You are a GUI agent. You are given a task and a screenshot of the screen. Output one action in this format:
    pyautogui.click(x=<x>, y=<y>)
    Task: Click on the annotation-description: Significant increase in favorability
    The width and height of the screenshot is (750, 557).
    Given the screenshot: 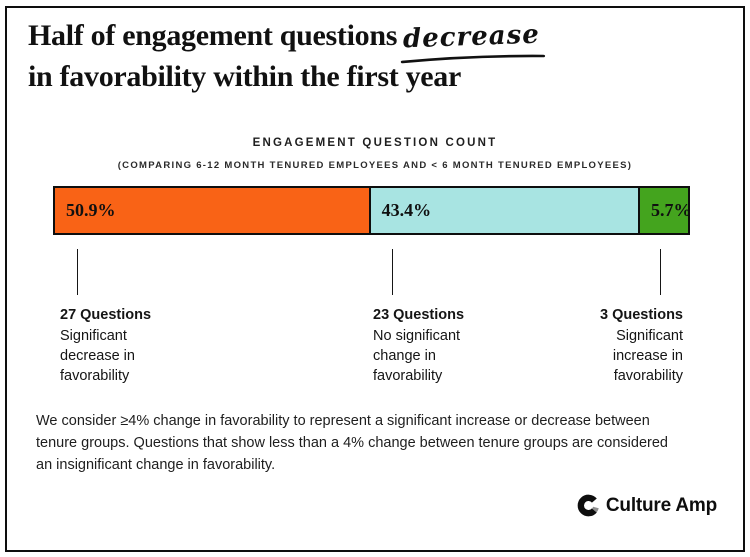 What is the action you would take?
    pyautogui.click(x=647, y=356)
    